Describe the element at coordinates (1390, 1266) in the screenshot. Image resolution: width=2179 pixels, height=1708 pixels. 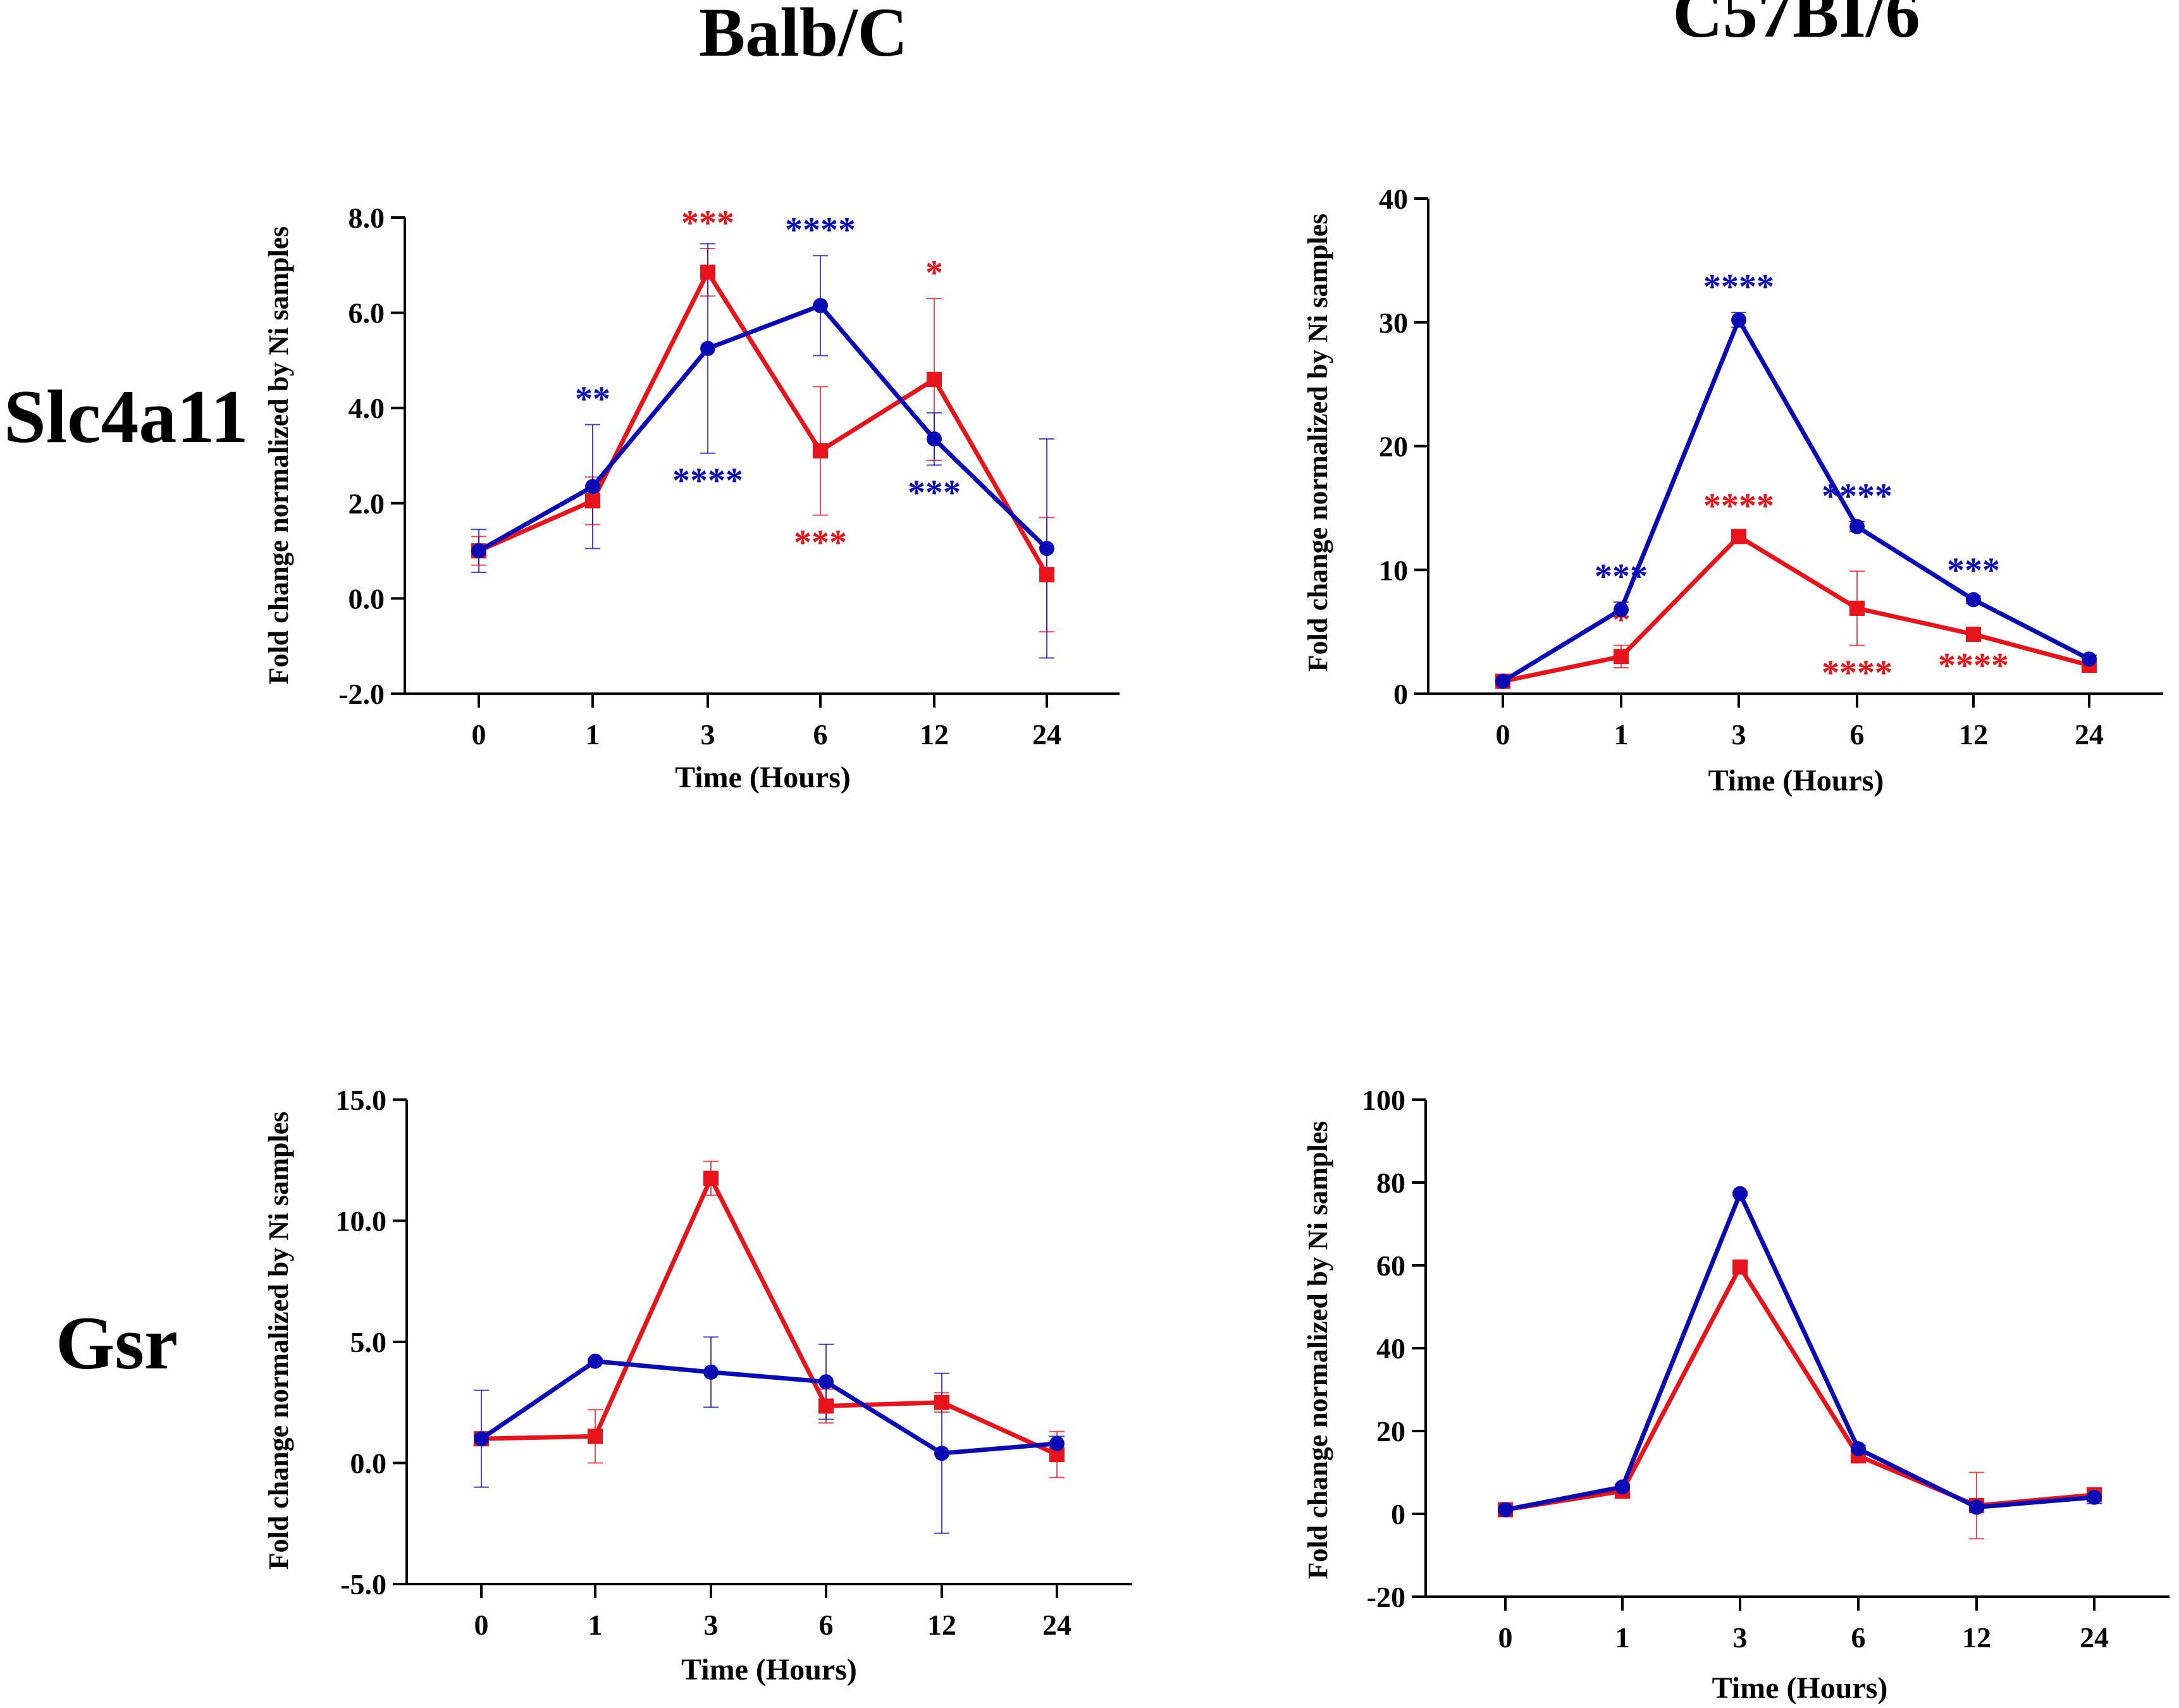
I see `y-tick-label: 60` at that location.